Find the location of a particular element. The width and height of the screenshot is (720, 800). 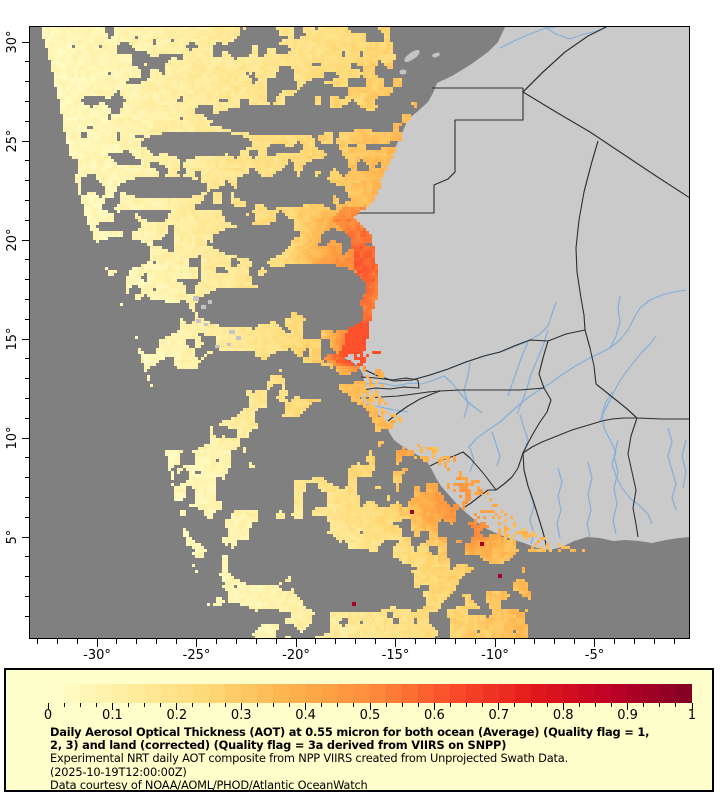

colorbar-tick-label: 0.1 is located at coordinates (112, 715).